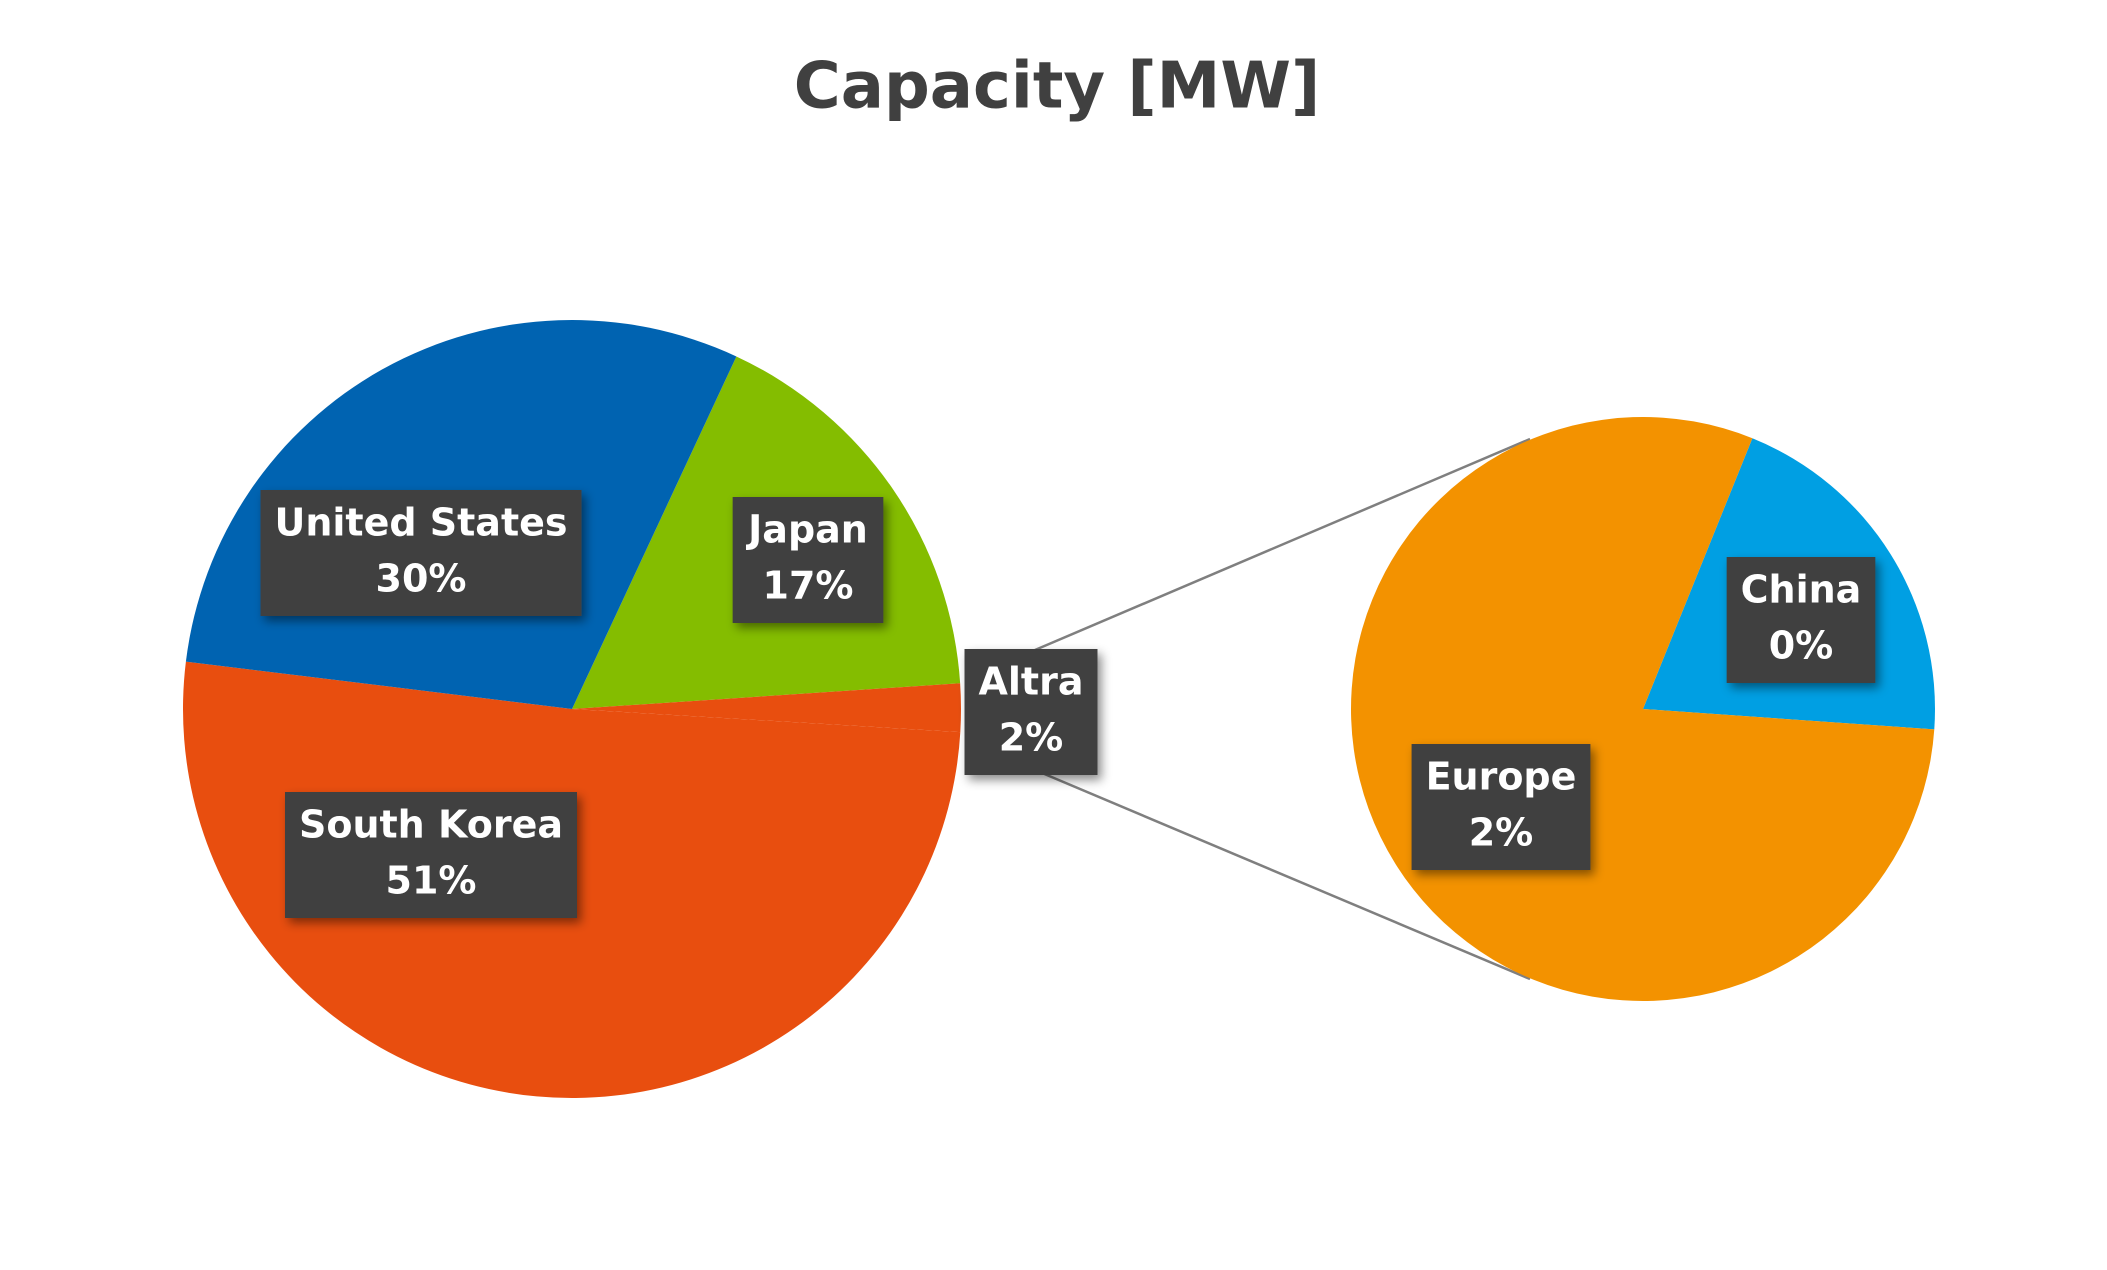 This screenshot has height=1270, width=2107. I want to click on label-category: China, so click(1801, 590).